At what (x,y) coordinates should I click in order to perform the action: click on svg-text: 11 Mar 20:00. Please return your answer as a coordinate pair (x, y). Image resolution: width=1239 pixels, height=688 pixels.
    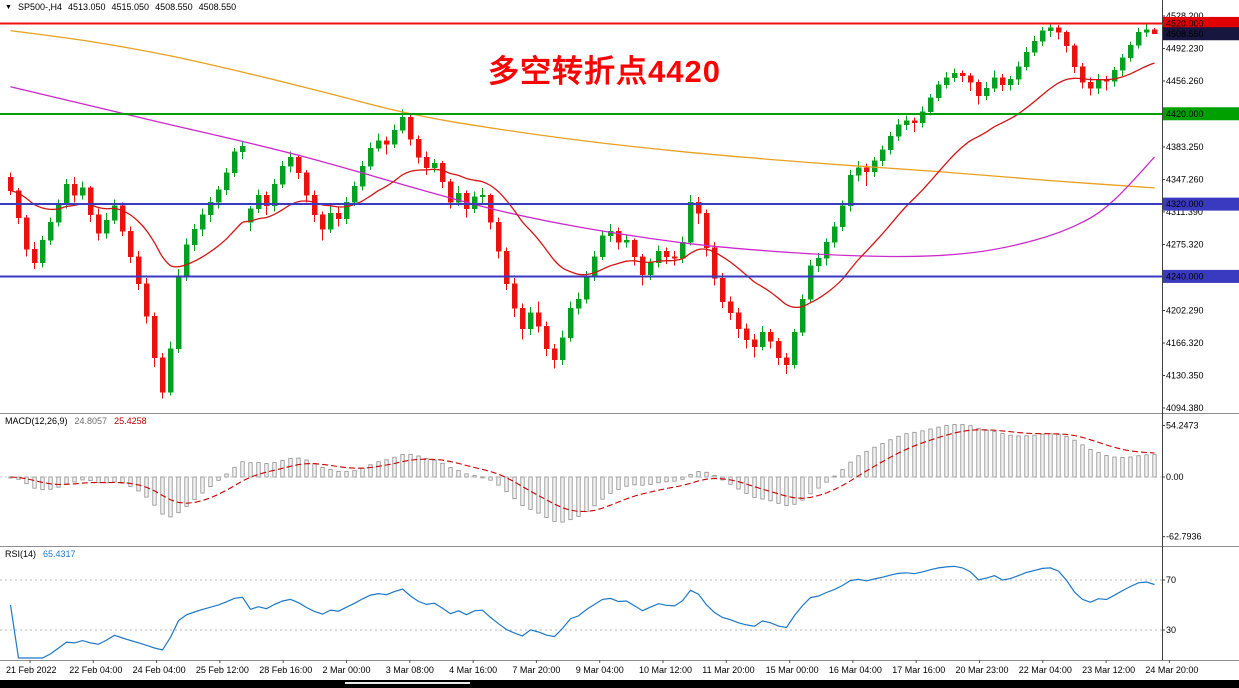
    Looking at the image, I should click on (728, 670).